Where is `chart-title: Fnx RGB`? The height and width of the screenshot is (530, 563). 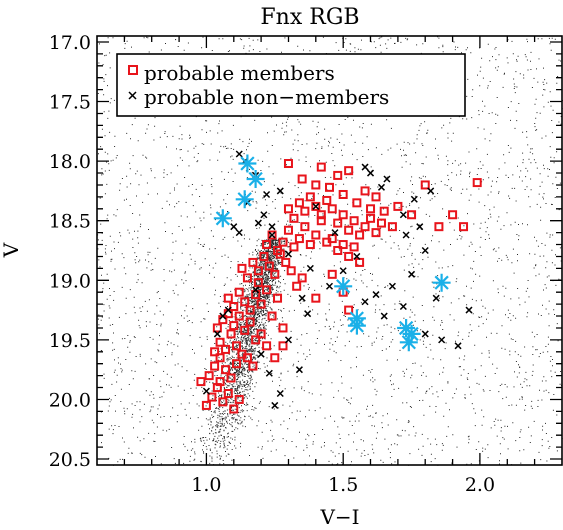 chart-title: Fnx RGB is located at coordinates (309, 17).